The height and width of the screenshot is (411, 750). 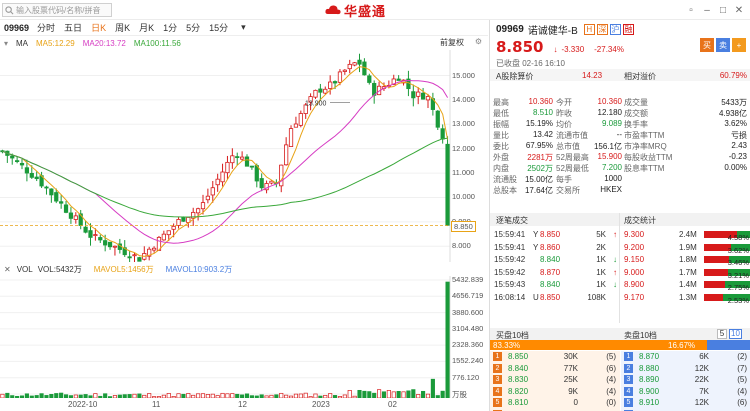 I want to click on order-row: 3 8.830 25K (4), so click(x=555, y=380).